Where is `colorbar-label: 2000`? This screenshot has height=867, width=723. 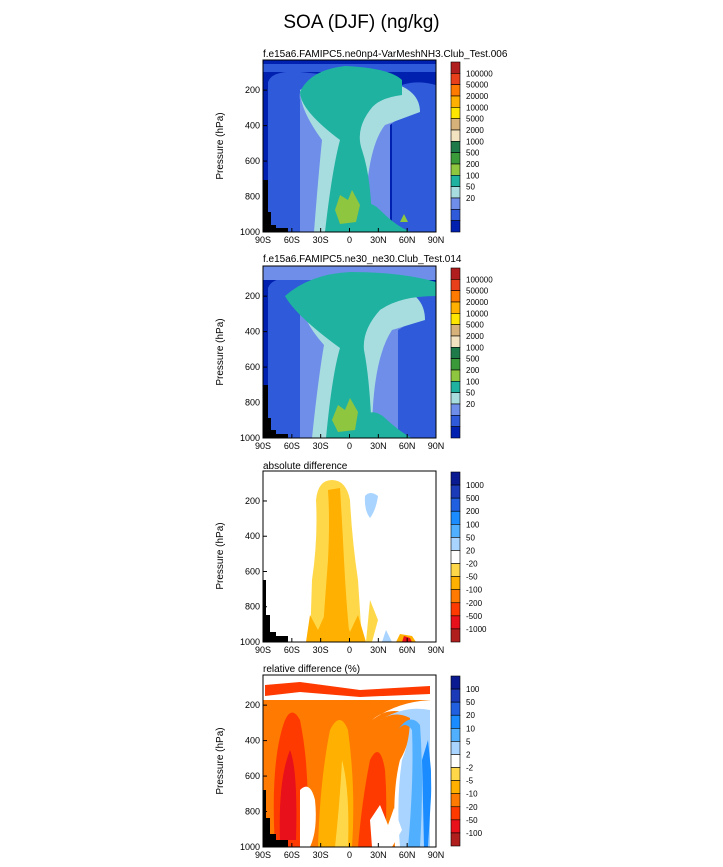
colorbar-label: 2000 is located at coordinates (475, 130).